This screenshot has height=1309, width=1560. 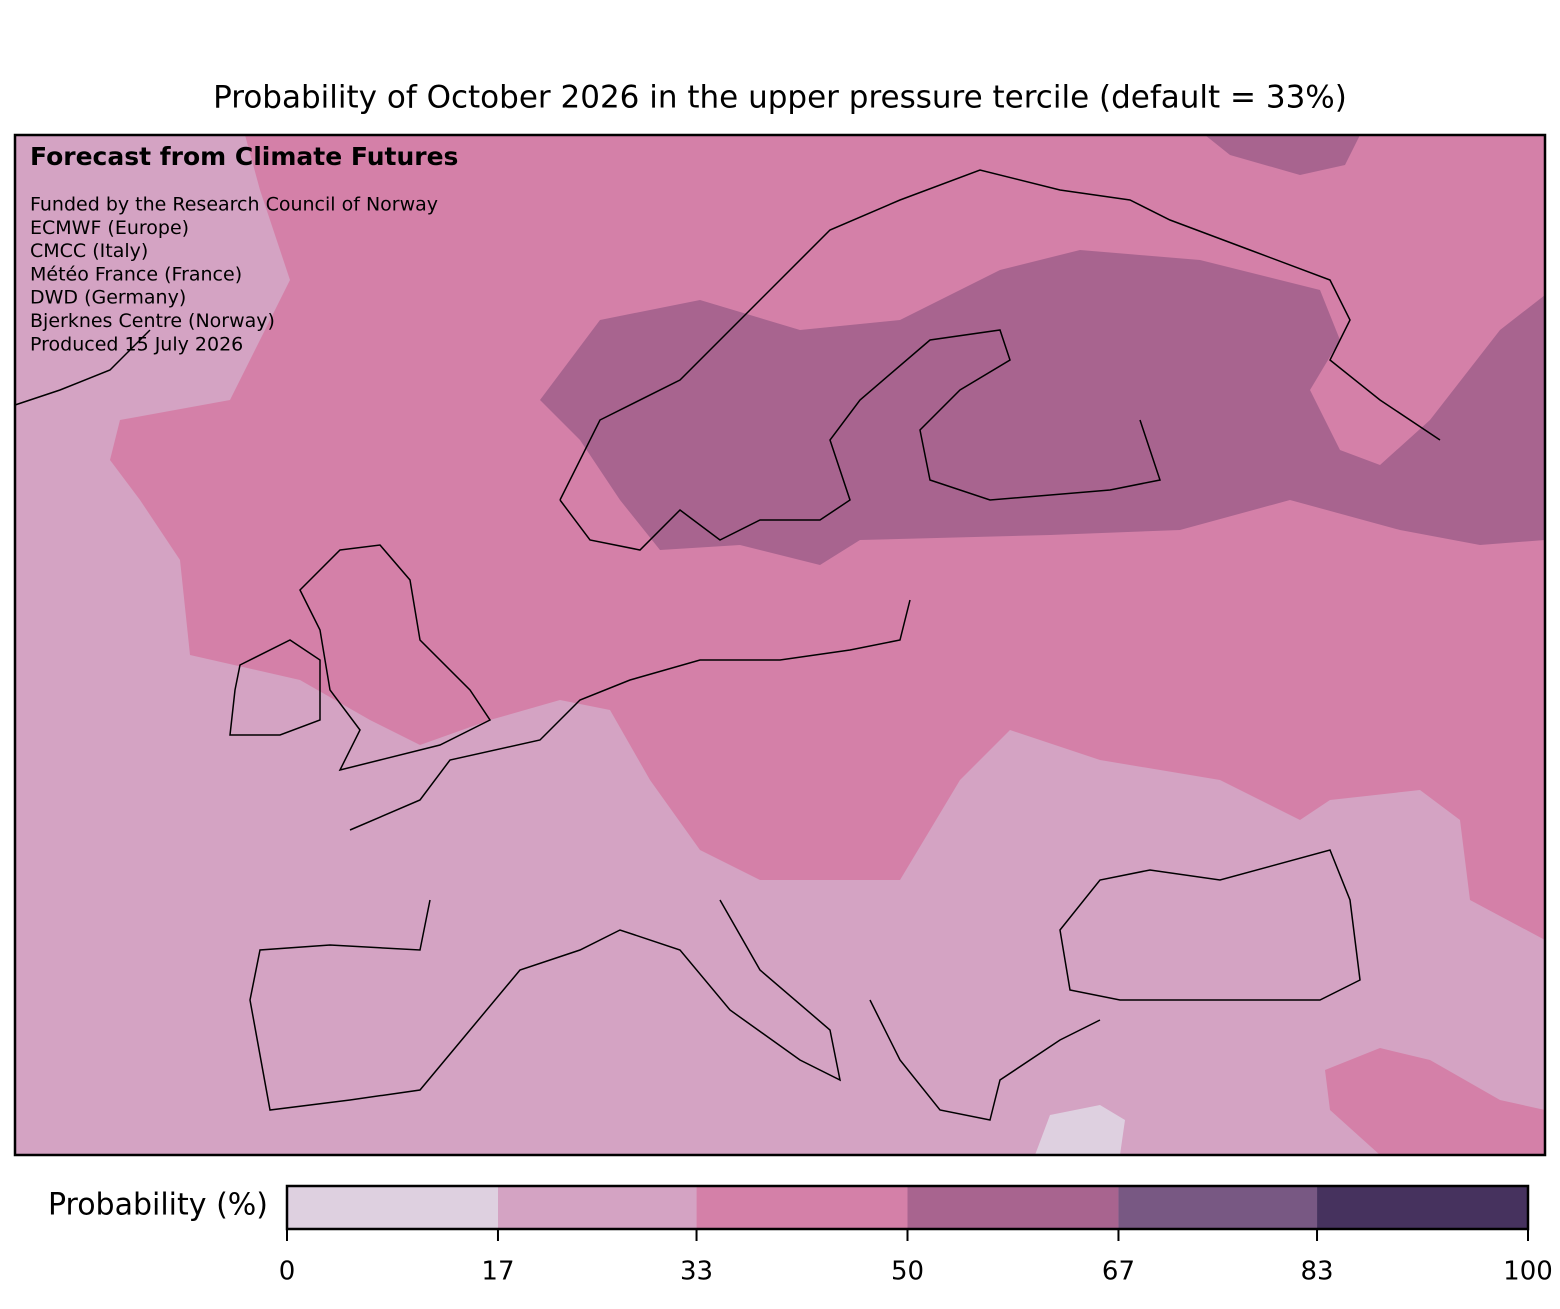 What do you see at coordinates (1118, 1272) in the screenshot?
I see `colorbar-tick-label: 67` at bounding box center [1118, 1272].